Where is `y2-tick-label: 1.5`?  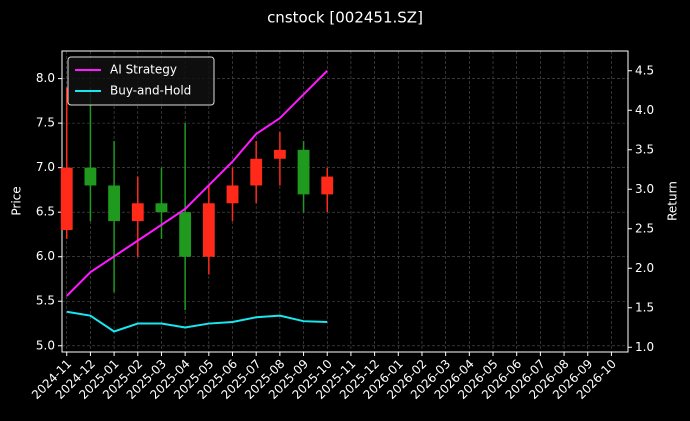
y2-tick-label: 1.5 is located at coordinates (644, 307).